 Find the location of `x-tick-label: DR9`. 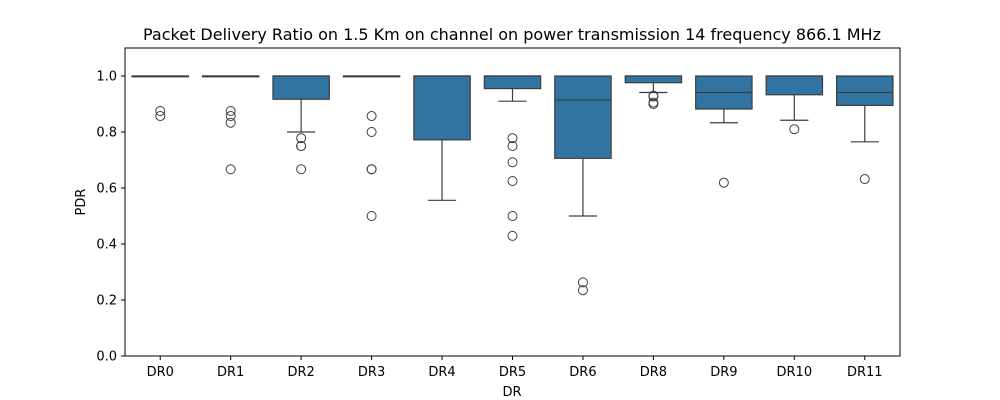

x-tick-label: DR9 is located at coordinates (723, 372).